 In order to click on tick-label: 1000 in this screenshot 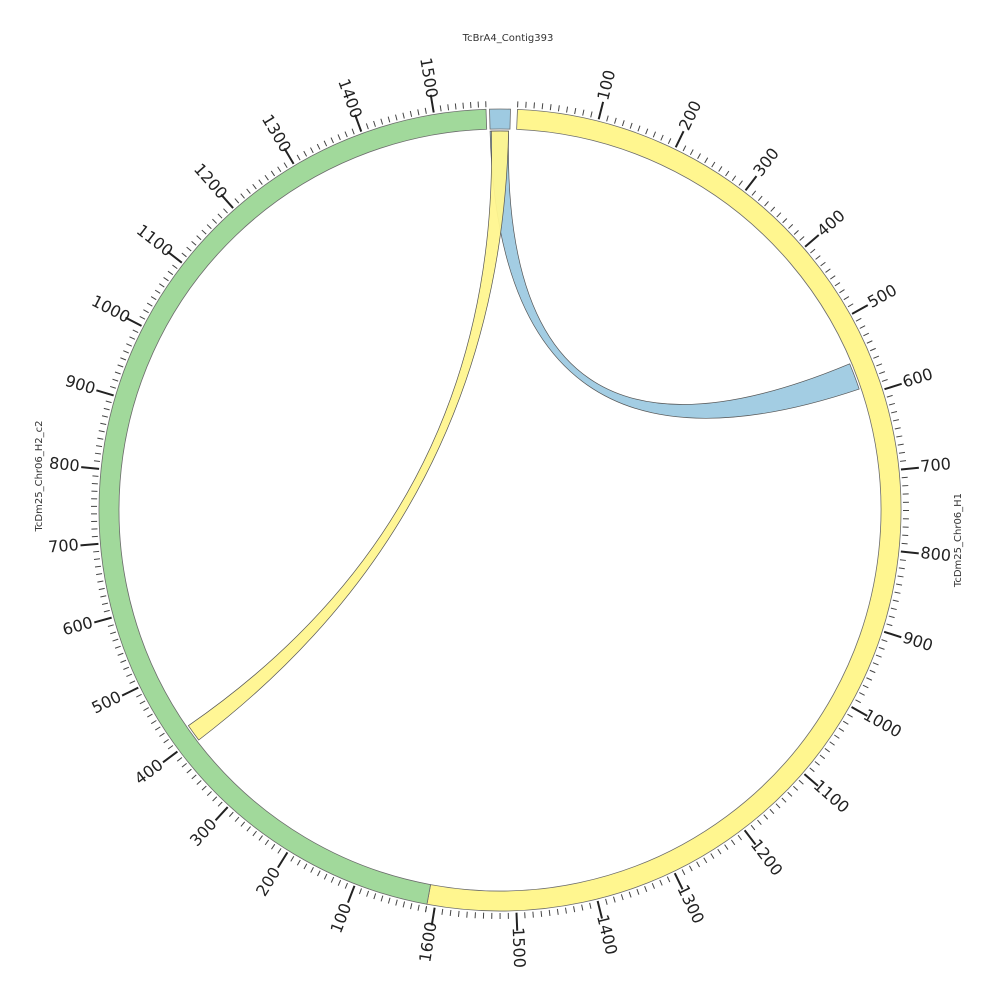, I will do `click(882, 723)`.